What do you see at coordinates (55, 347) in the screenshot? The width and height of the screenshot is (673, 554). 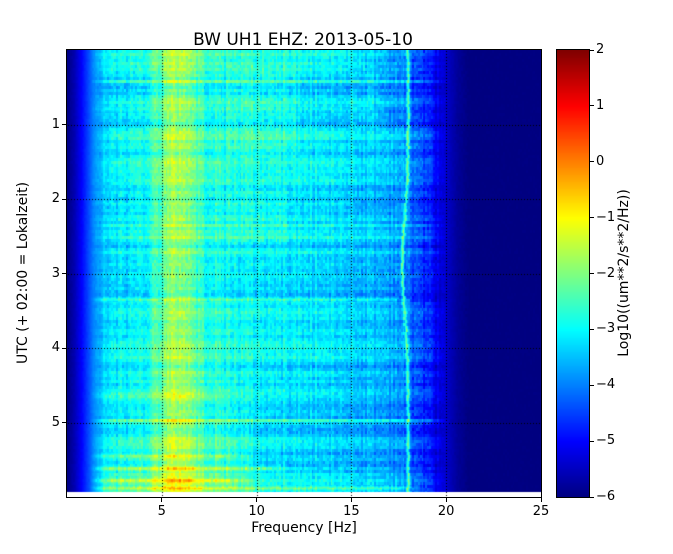 I see `y-tick-label: 4` at bounding box center [55, 347].